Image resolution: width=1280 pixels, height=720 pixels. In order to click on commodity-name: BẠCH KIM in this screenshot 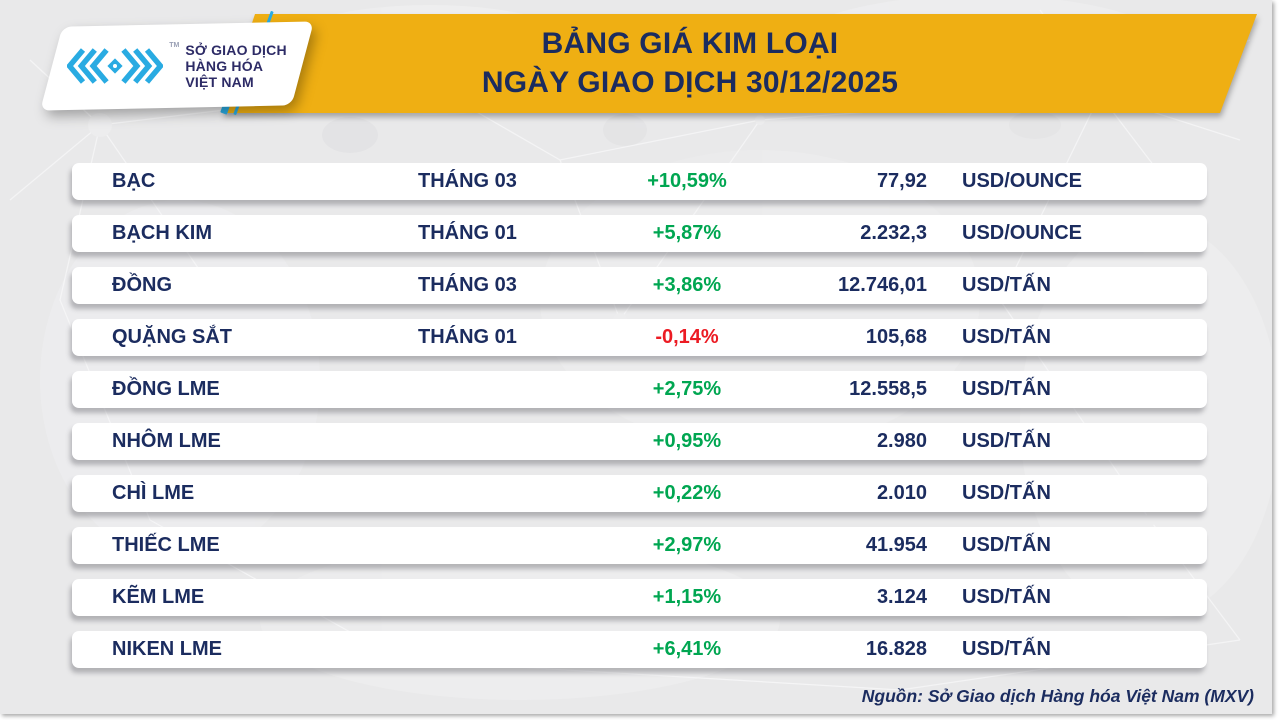, I will do `click(162, 233)`.